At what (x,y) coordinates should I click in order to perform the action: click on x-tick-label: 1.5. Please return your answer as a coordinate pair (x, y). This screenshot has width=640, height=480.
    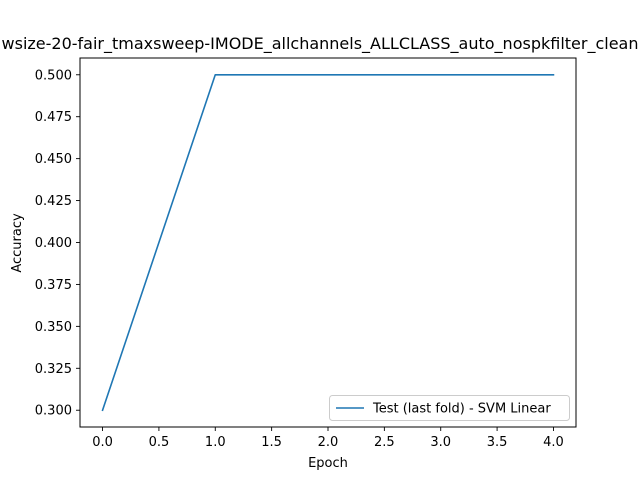
    Looking at the image, I should click on (271, 442).